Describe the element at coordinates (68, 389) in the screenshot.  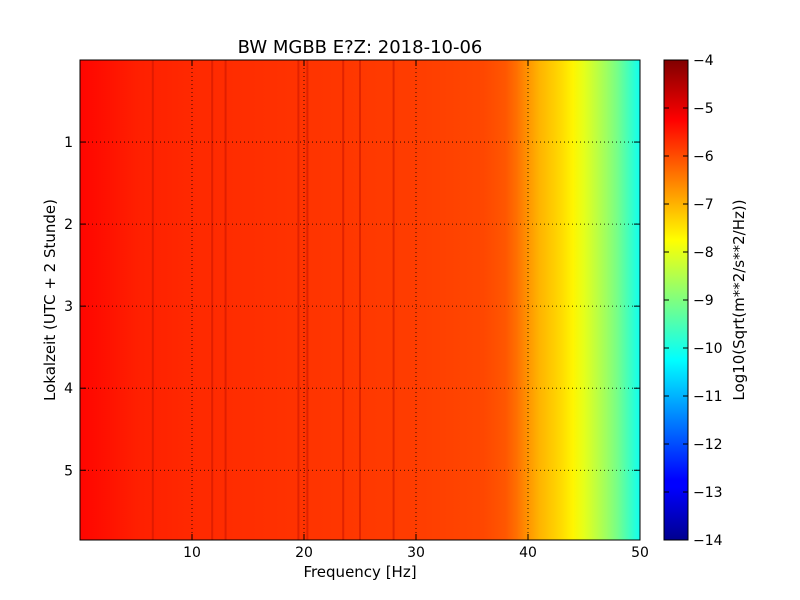
I see `y-tick-label: 4` at that location.